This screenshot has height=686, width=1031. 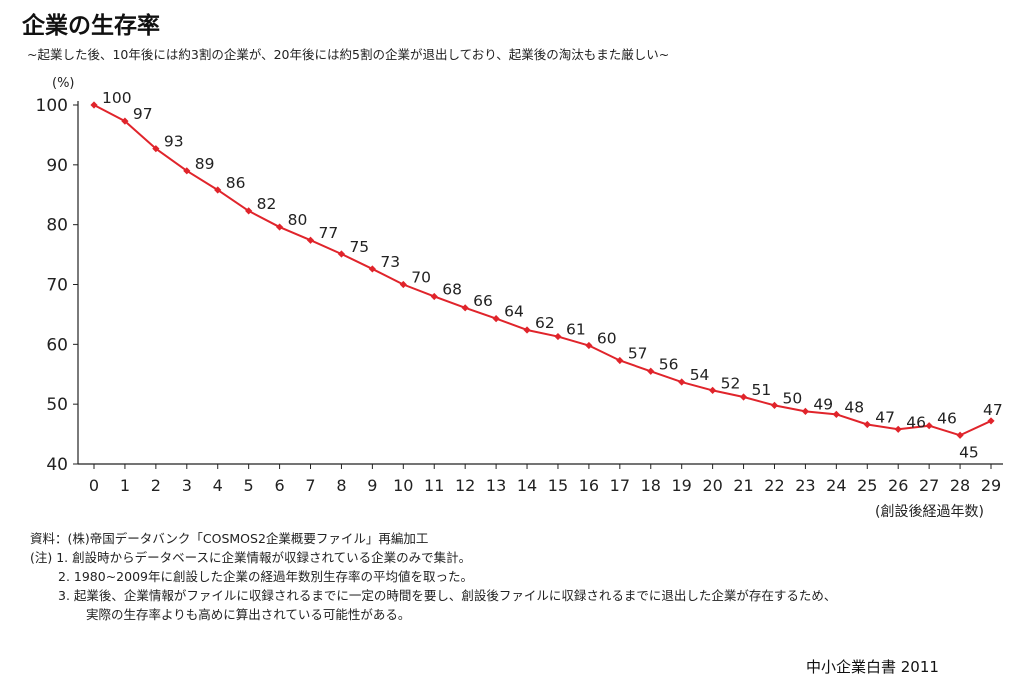 I want to click on data-label: 56, so click(x=669, y=364).